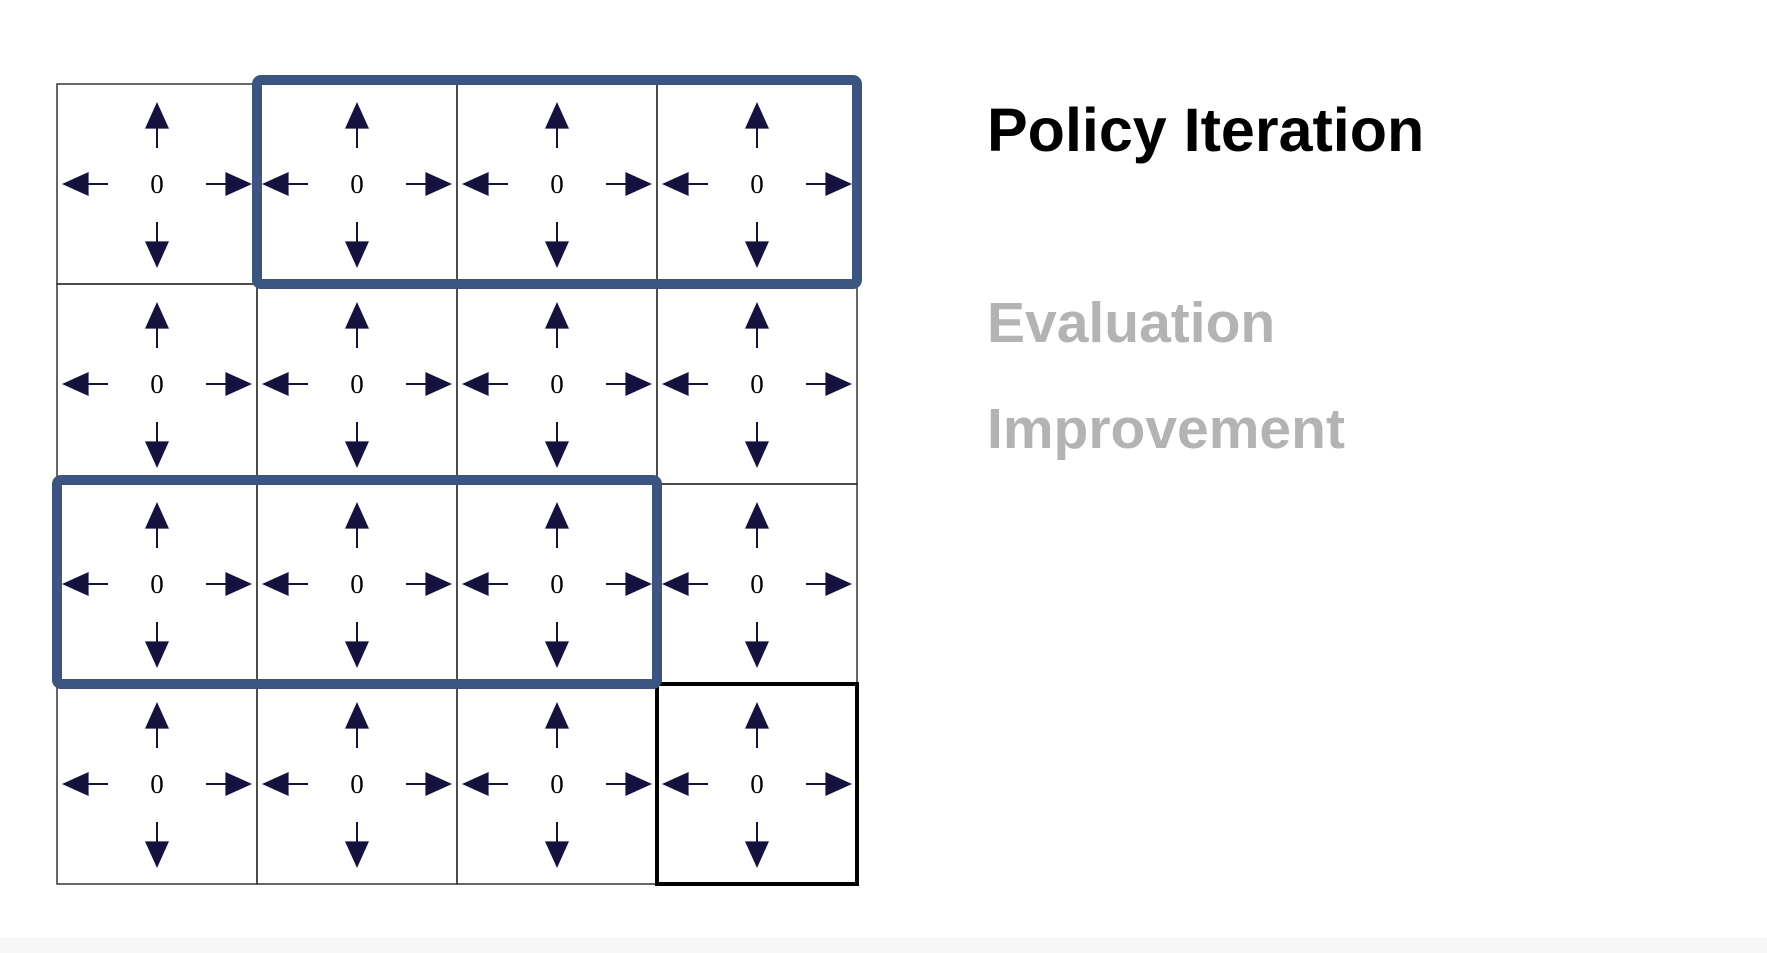 This screenshot has height=953, width=1767. What do you see at coordinates (883, 945) in the screenshot?
I see `bottom-strip` at bounding box center [883, 945].